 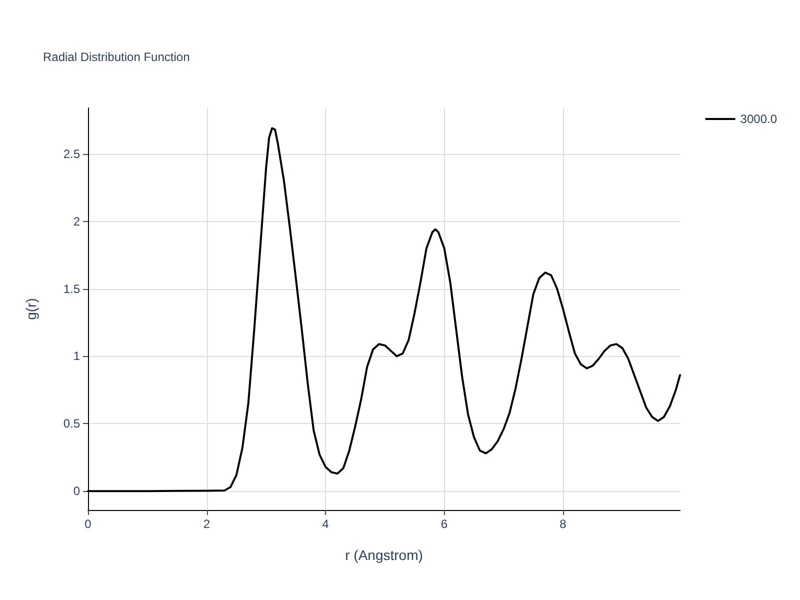 I want to click on y-tick-label: 1.5, so click(x=71, y=289).